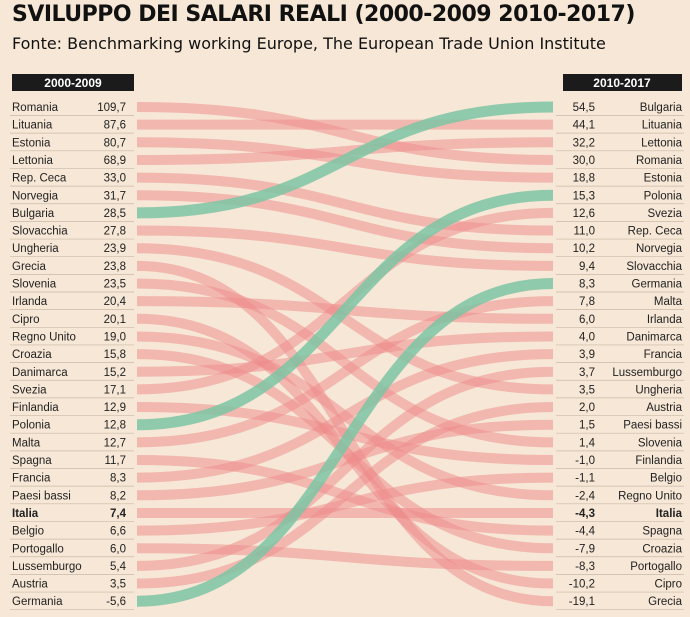  What do you see at coordinates (654, 267) in the screenshot?
I see `right-country-slovacchia: Slovacchia` at bounding box center [654, 267].